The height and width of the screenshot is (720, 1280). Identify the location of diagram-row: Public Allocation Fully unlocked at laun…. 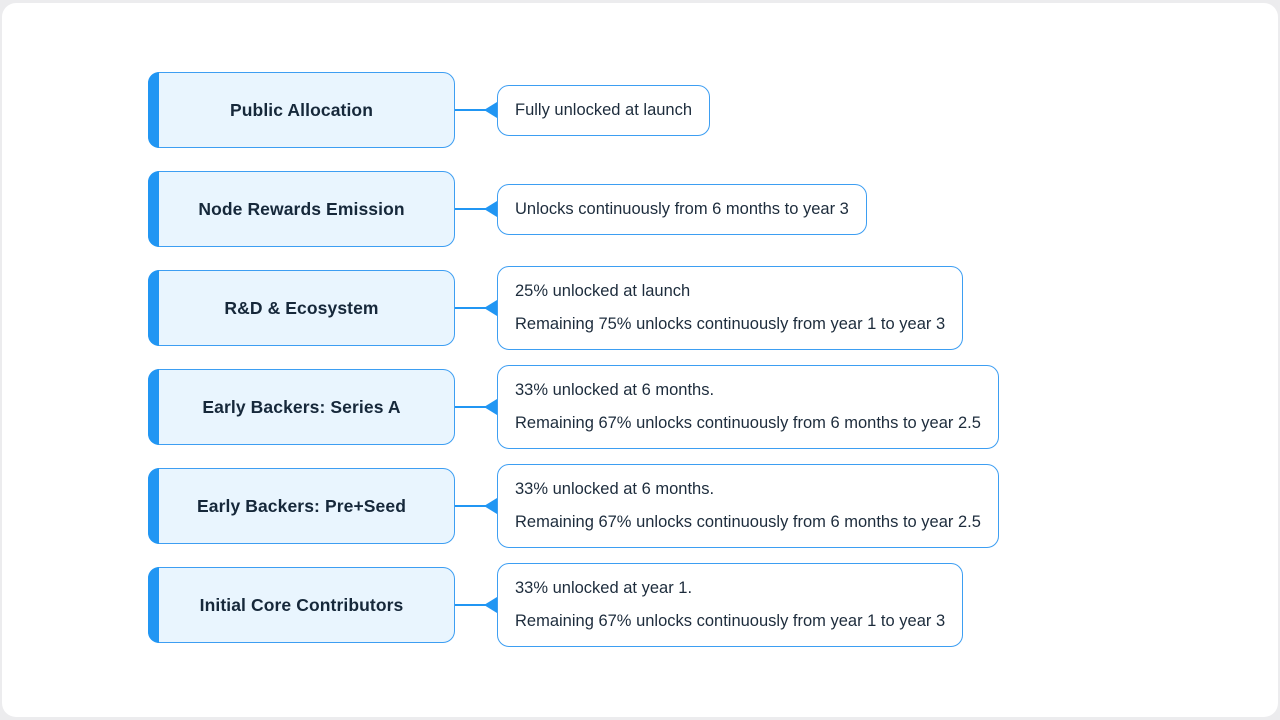
(429, 110).